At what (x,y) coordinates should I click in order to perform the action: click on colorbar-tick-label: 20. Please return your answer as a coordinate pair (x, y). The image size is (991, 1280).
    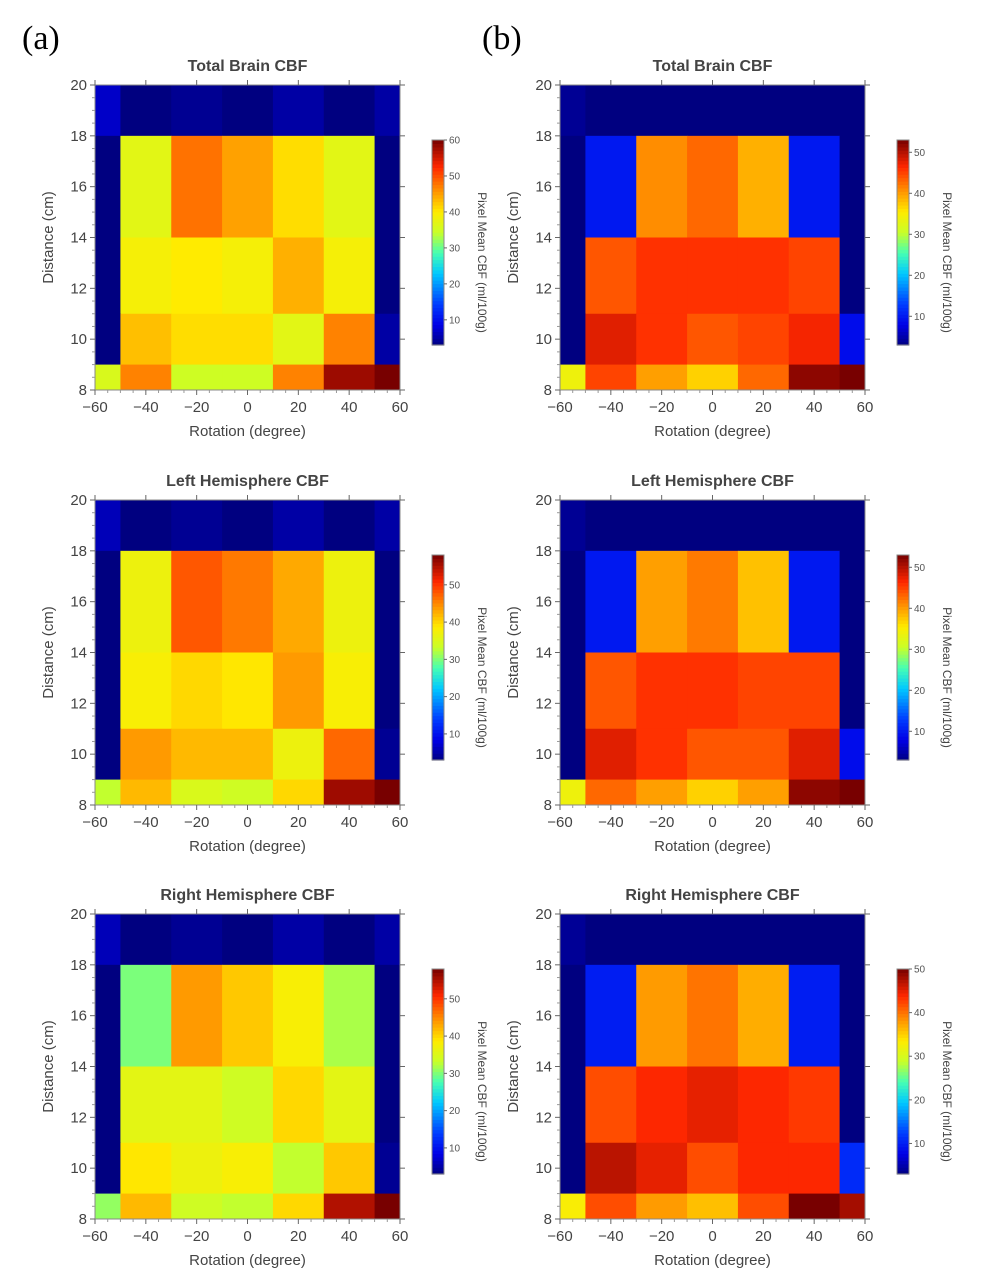
    Looking at the image, I should click on (455, 697).